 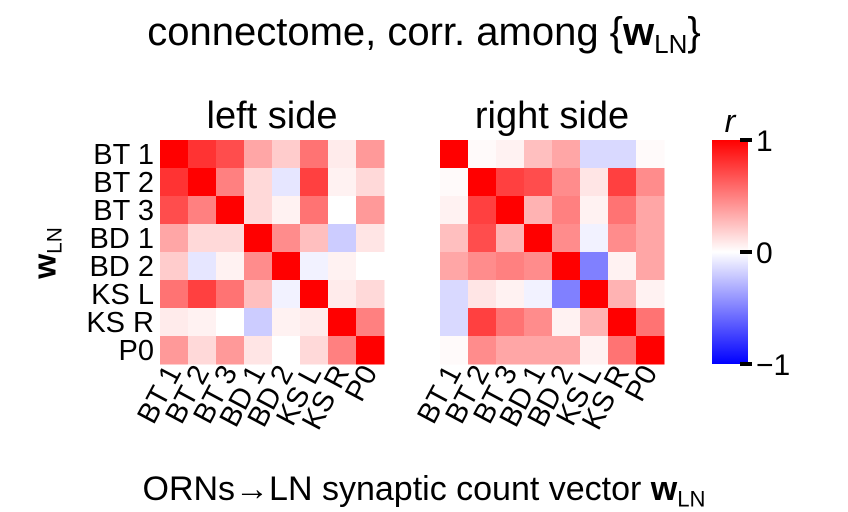 I want to click on col-tick-label: P0, so click(x=641, y=383).